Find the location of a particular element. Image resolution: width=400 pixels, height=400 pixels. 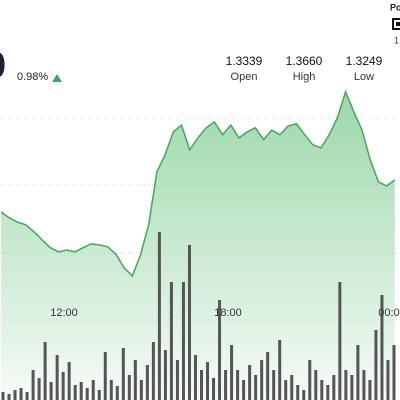

corner-text: Po is located at coordinates (395, 7).